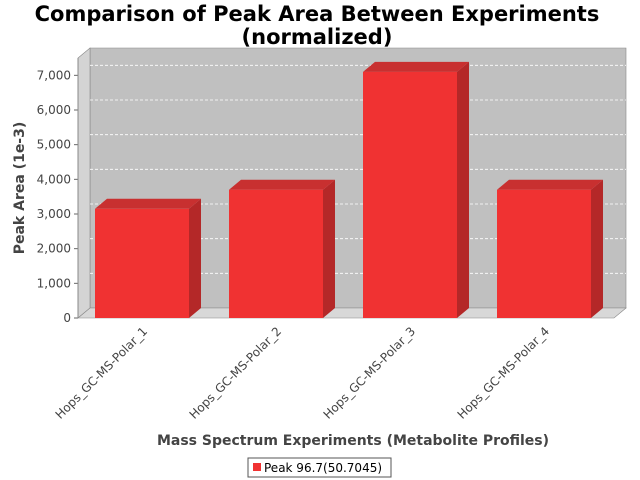  I want to click on legend: Peak 96.7(50.7045), so click(319, 467).